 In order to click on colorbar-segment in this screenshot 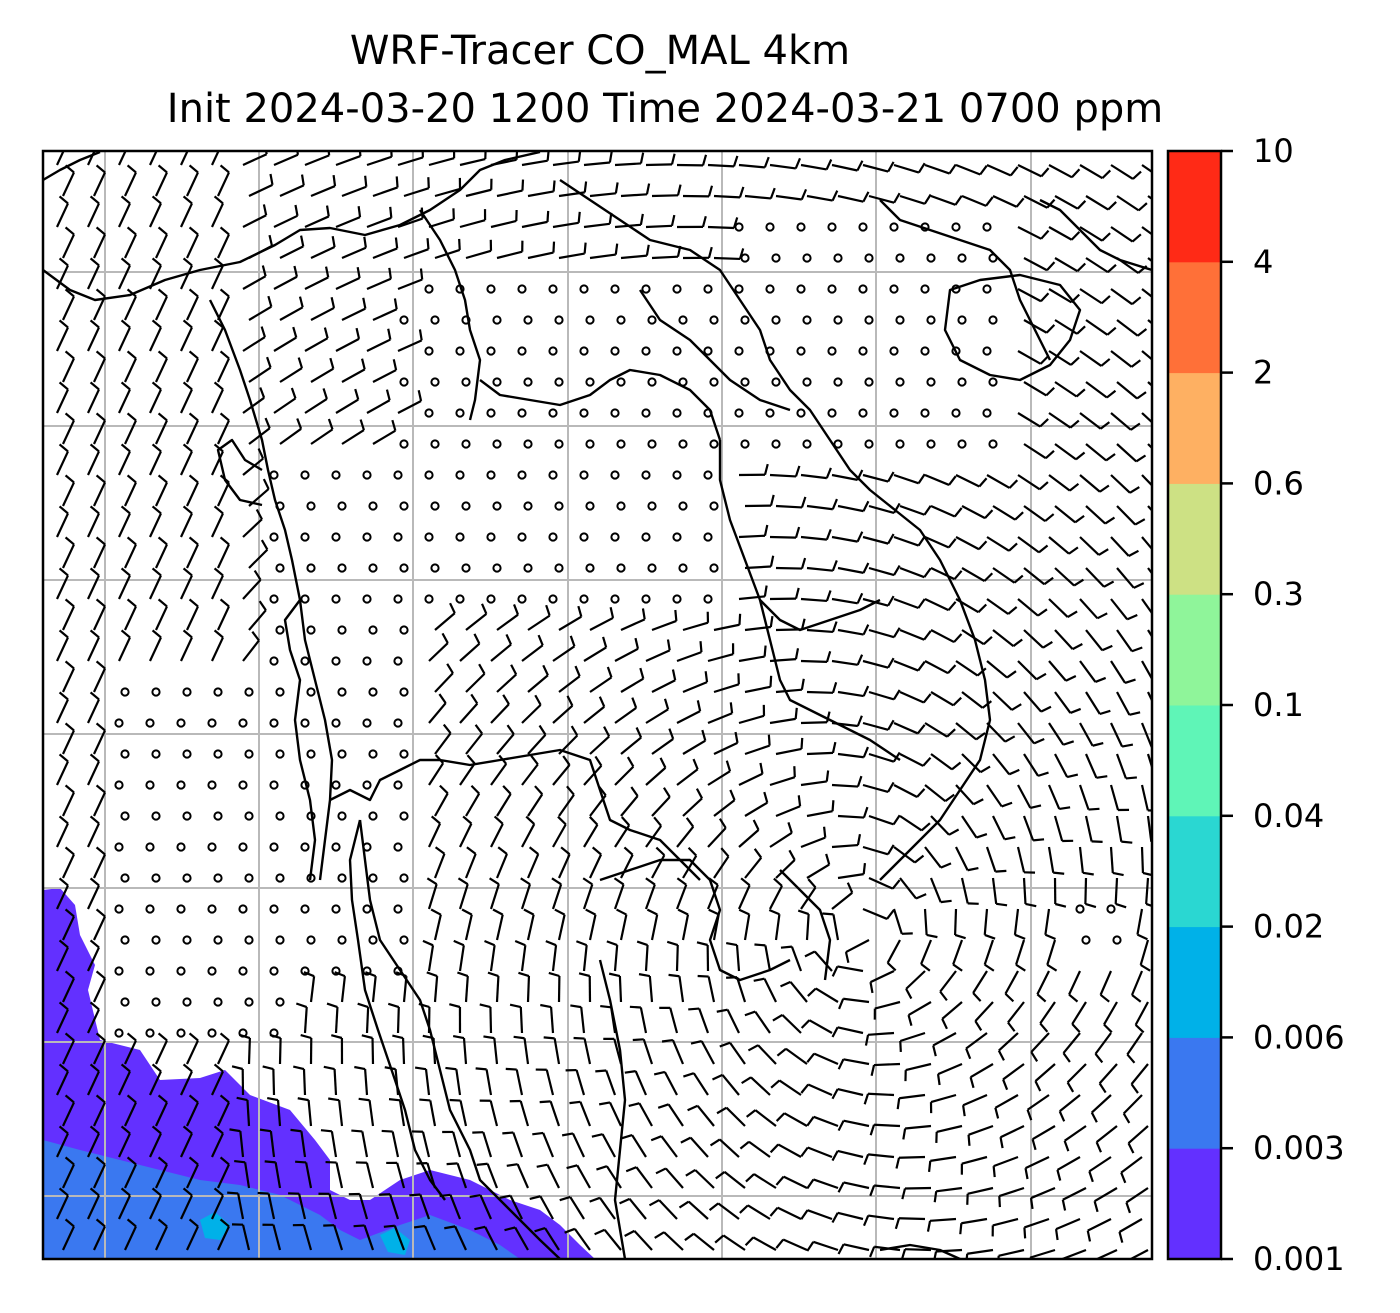, I will do `click(1194, 871)`.